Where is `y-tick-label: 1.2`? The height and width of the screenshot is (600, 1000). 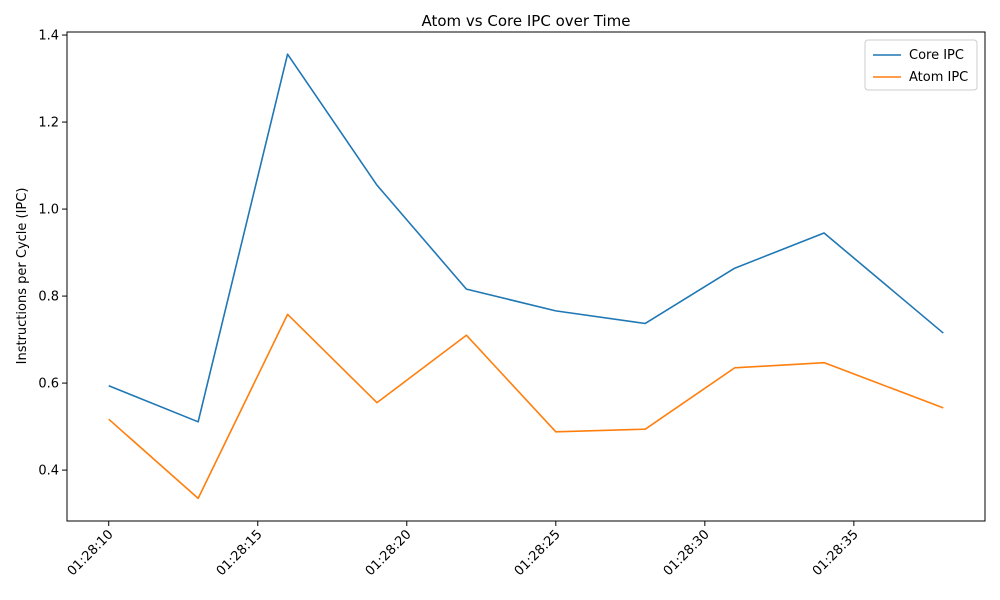
y-tick-label: 1.2 is located at coordinates (48, 123).